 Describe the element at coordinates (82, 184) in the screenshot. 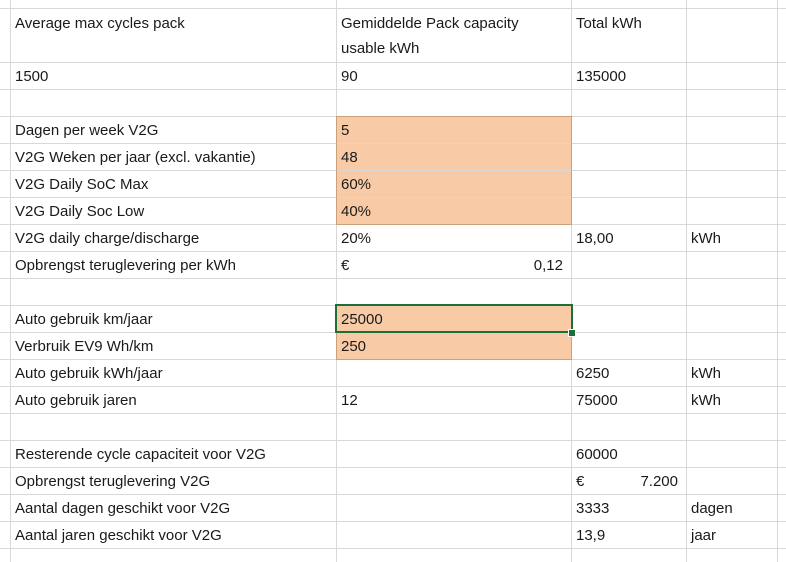

I see `label-soc-max: V2G Daily SoC Max` at that location.